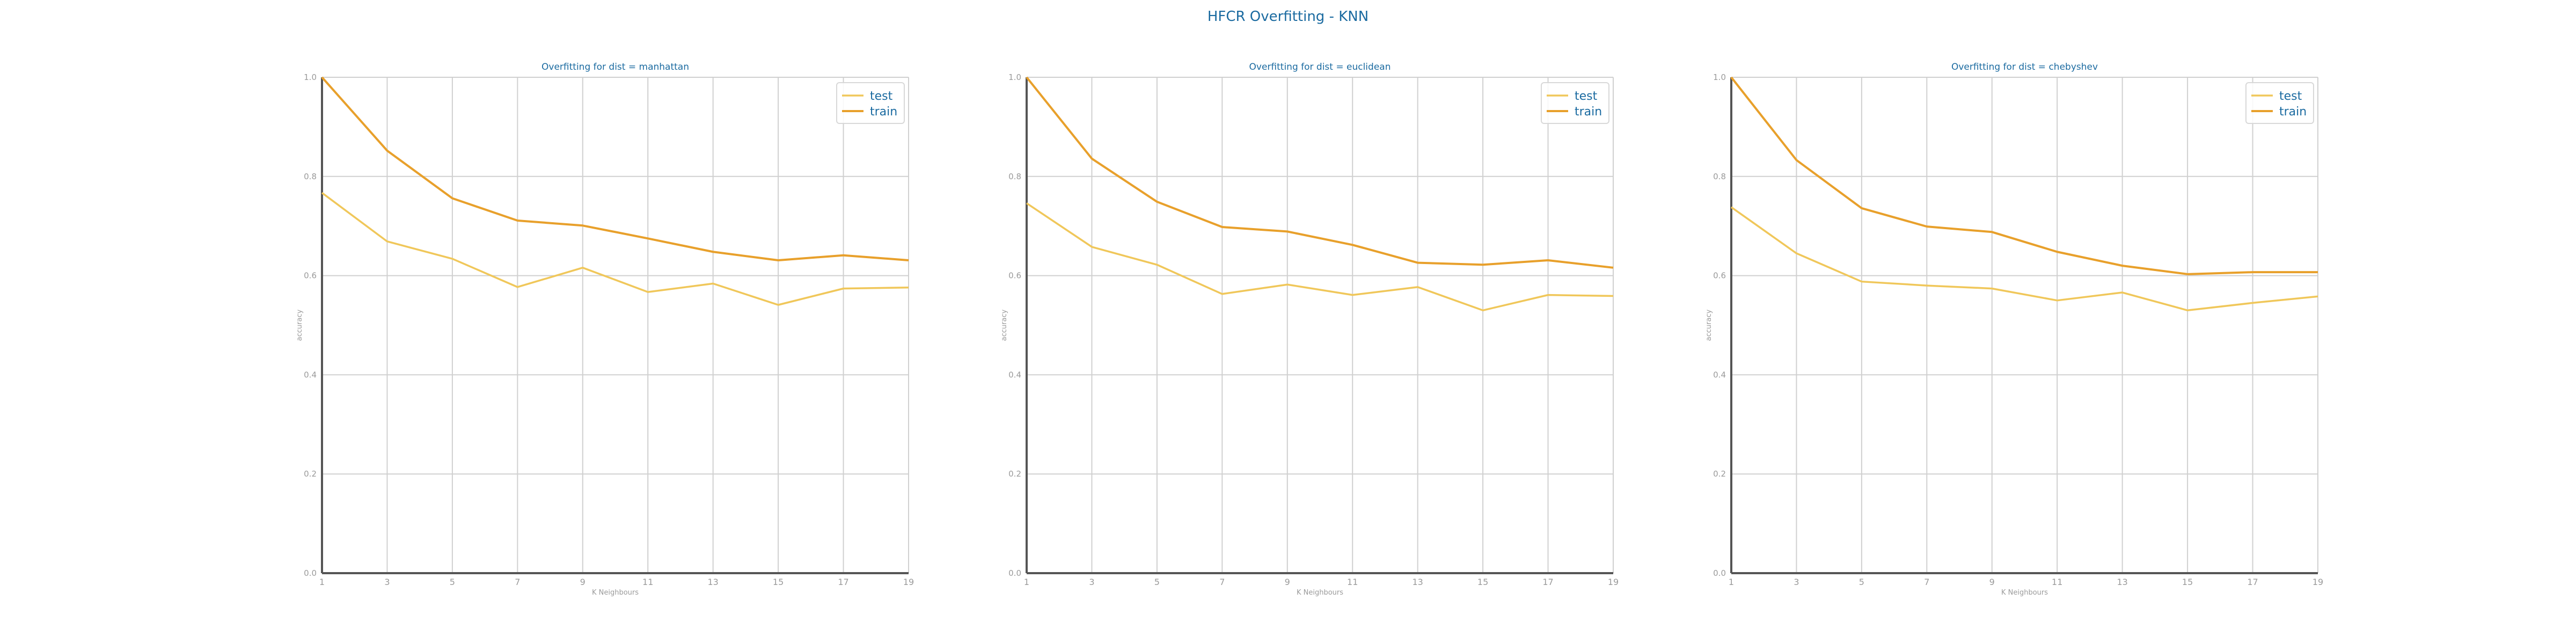  Describe the element at coordinates (2024, 67) in the screenshot. I see `chart-title: Overfitting for dist = chebyshev` at that location.